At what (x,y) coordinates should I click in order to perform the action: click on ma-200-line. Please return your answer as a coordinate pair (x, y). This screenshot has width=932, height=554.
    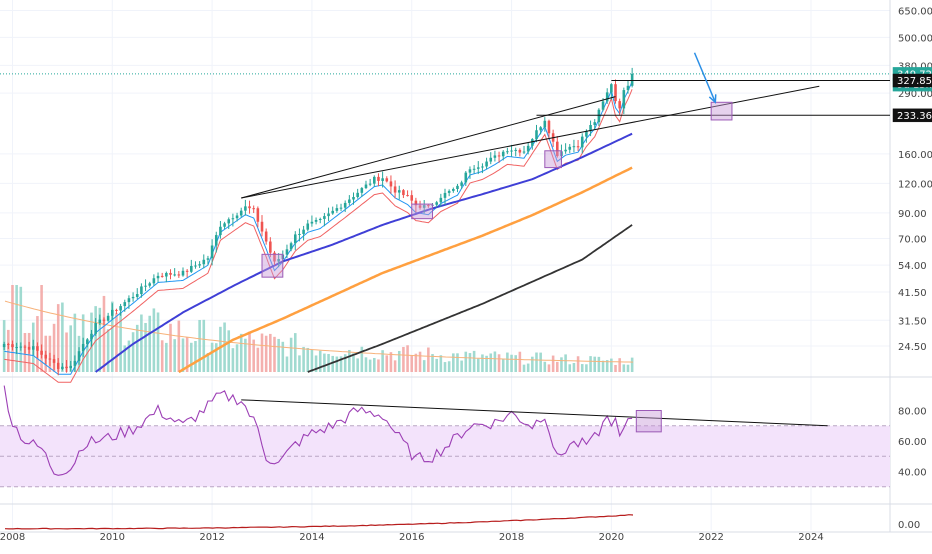
    Looking at the image, I should click on (470, 298).